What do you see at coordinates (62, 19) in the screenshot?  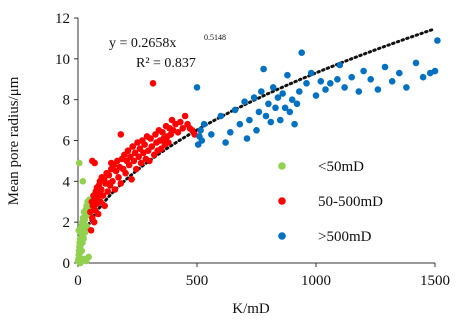 I see `y-tick-label: 12` at bounding box center [62, 19].